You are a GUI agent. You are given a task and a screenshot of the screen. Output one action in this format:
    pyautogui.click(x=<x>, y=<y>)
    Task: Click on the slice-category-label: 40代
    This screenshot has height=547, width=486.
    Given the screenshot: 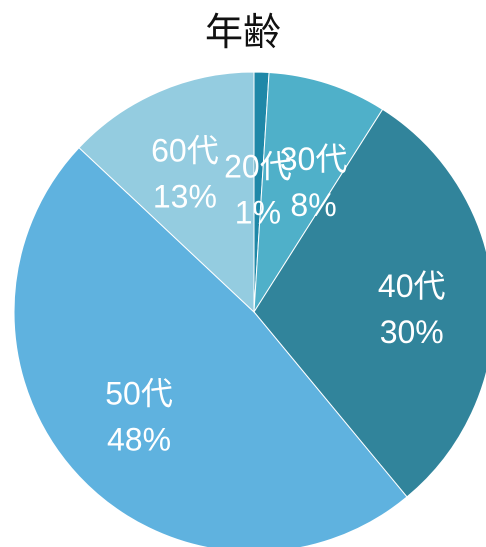 What is the action you would take?
    pyautogui.click(x=412, y=286)
    